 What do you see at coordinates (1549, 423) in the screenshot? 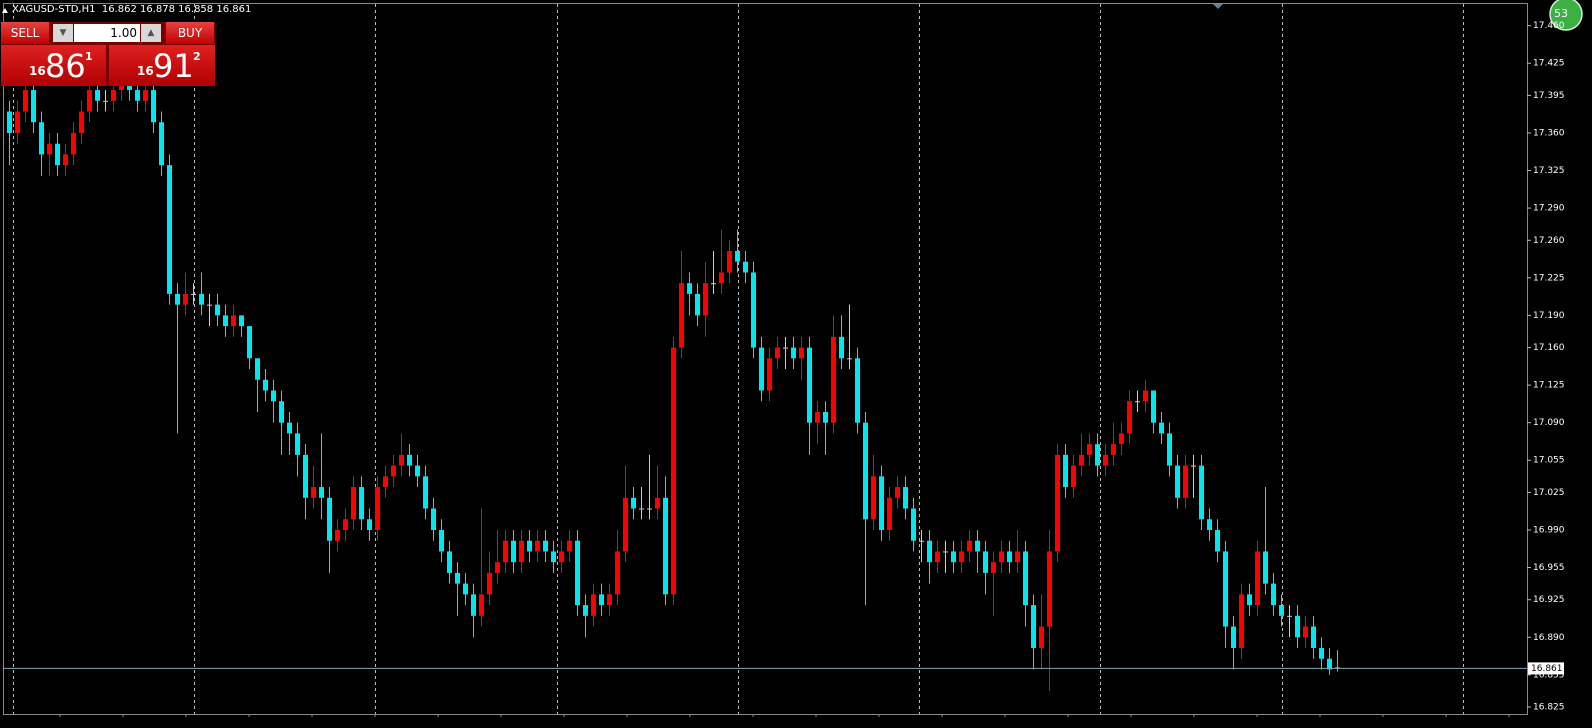
I see `y-tick-label: 17.090` at bounding box center [1549, 423].